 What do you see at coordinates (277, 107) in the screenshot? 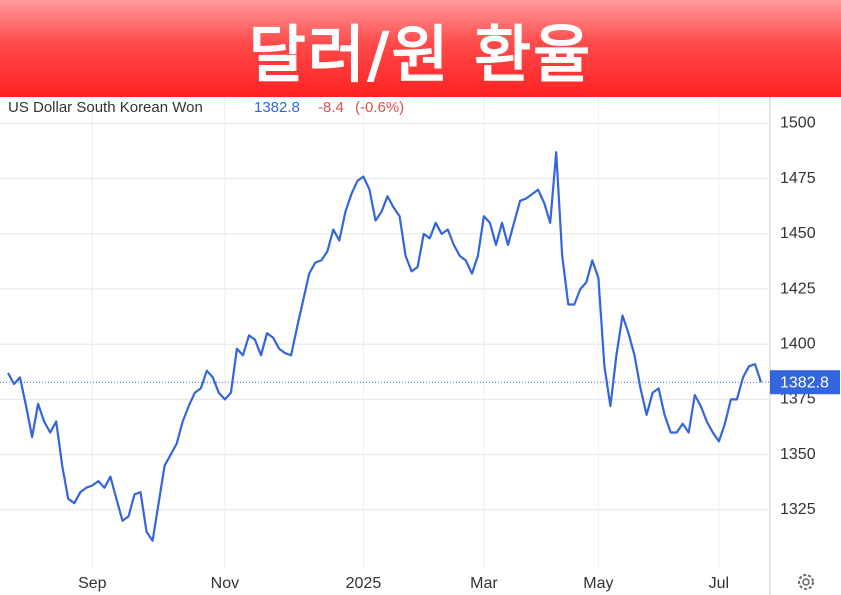
I see `last-price: 1382.8` at bounding box center [277, 107].